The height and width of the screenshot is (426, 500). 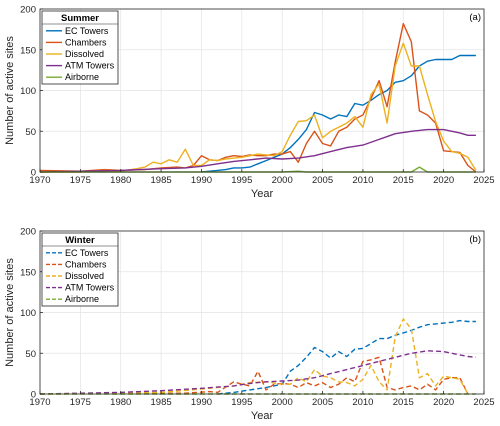 I want to click on series-line-ec-towers, so click(x=346, y=357).